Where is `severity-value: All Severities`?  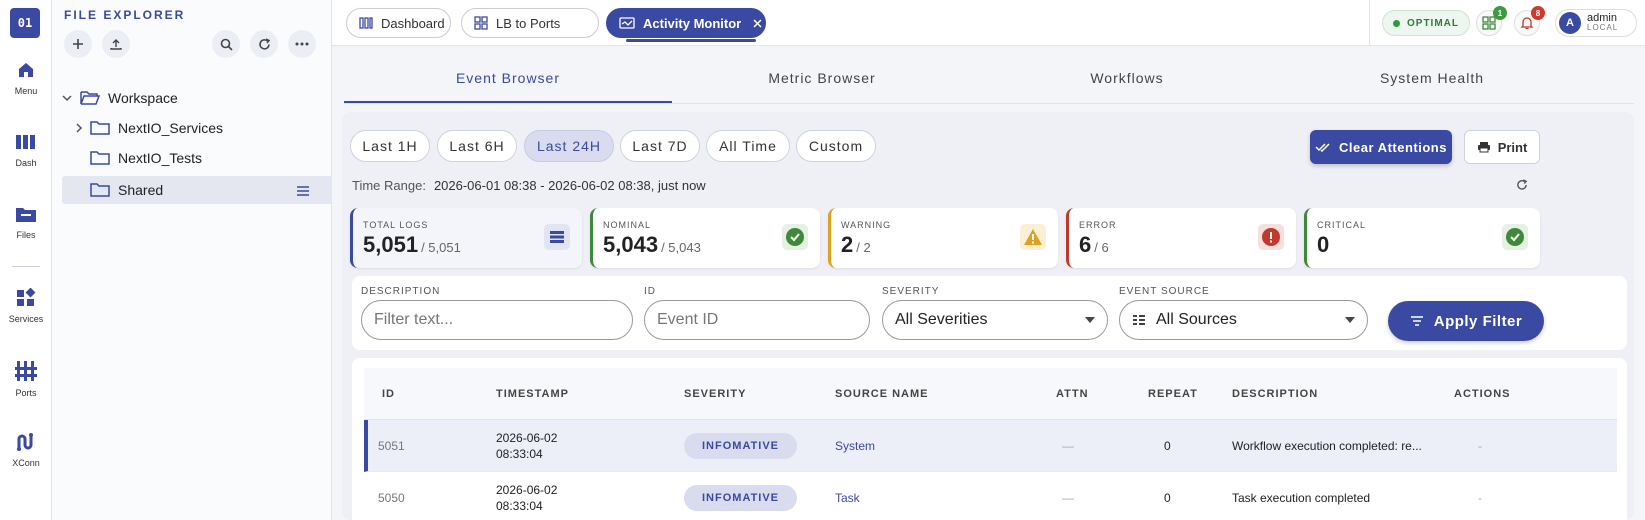 severity-value: All Severities is located at coordinates (941, 319).